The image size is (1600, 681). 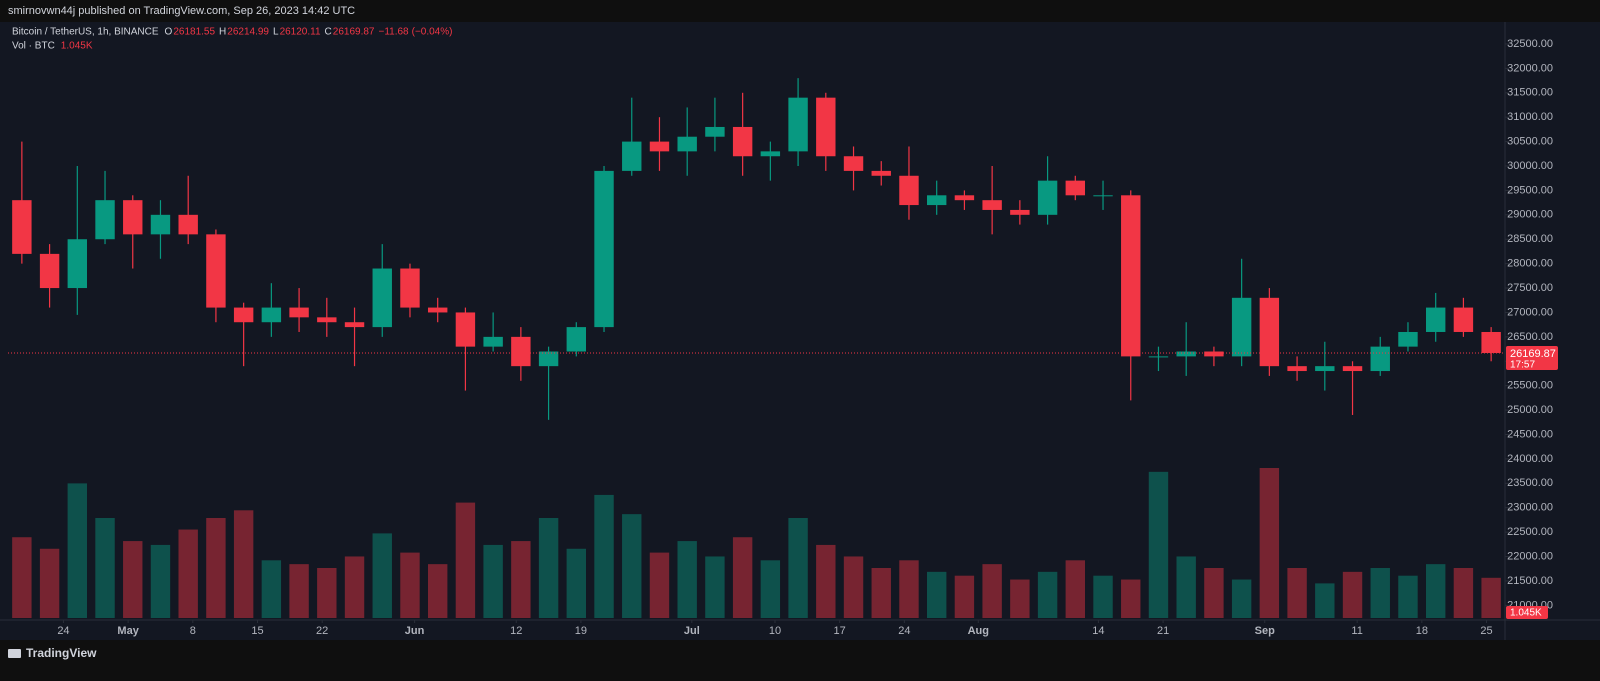 What do you see at coordinates (1530, 288) in the screenshot?
I see `y-tick-label: 27500.00` at bounding box center [1530, 288].